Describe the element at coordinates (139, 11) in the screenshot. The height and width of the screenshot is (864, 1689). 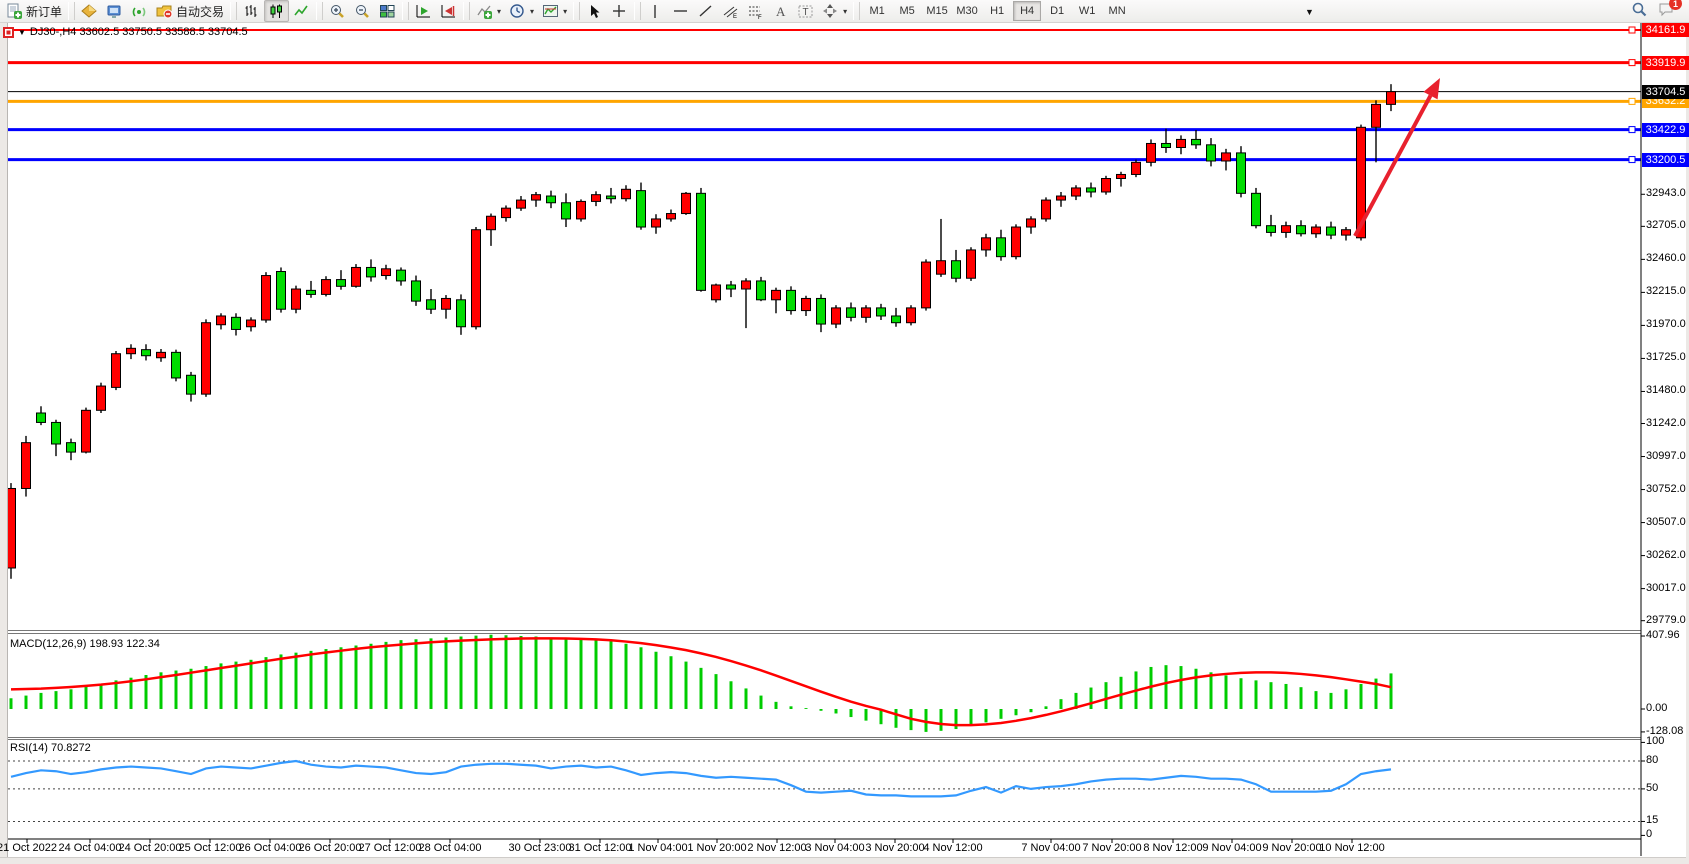
I see `signals-button` at that location.